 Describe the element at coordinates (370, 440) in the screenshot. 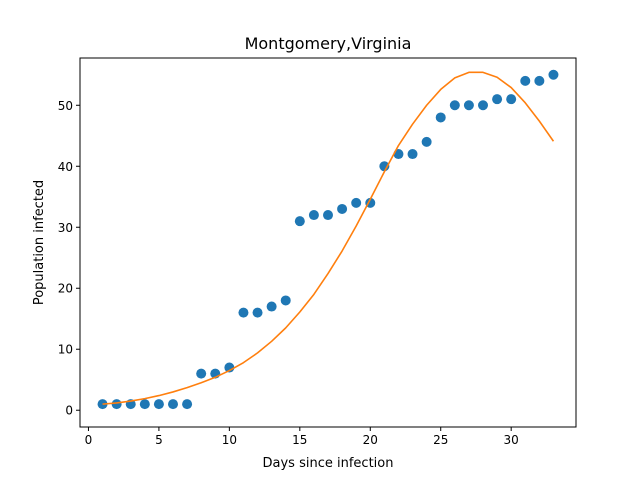

I see `x-tick-label: 20` at that location.